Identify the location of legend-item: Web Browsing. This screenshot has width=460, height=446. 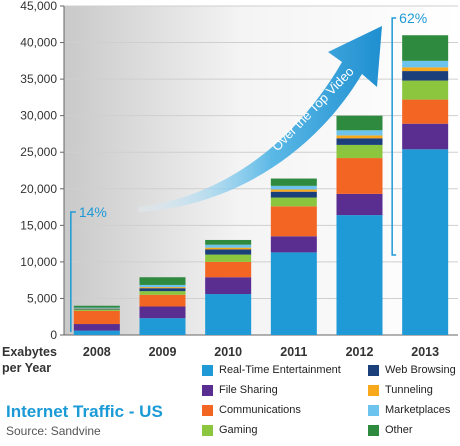
(412, 370).